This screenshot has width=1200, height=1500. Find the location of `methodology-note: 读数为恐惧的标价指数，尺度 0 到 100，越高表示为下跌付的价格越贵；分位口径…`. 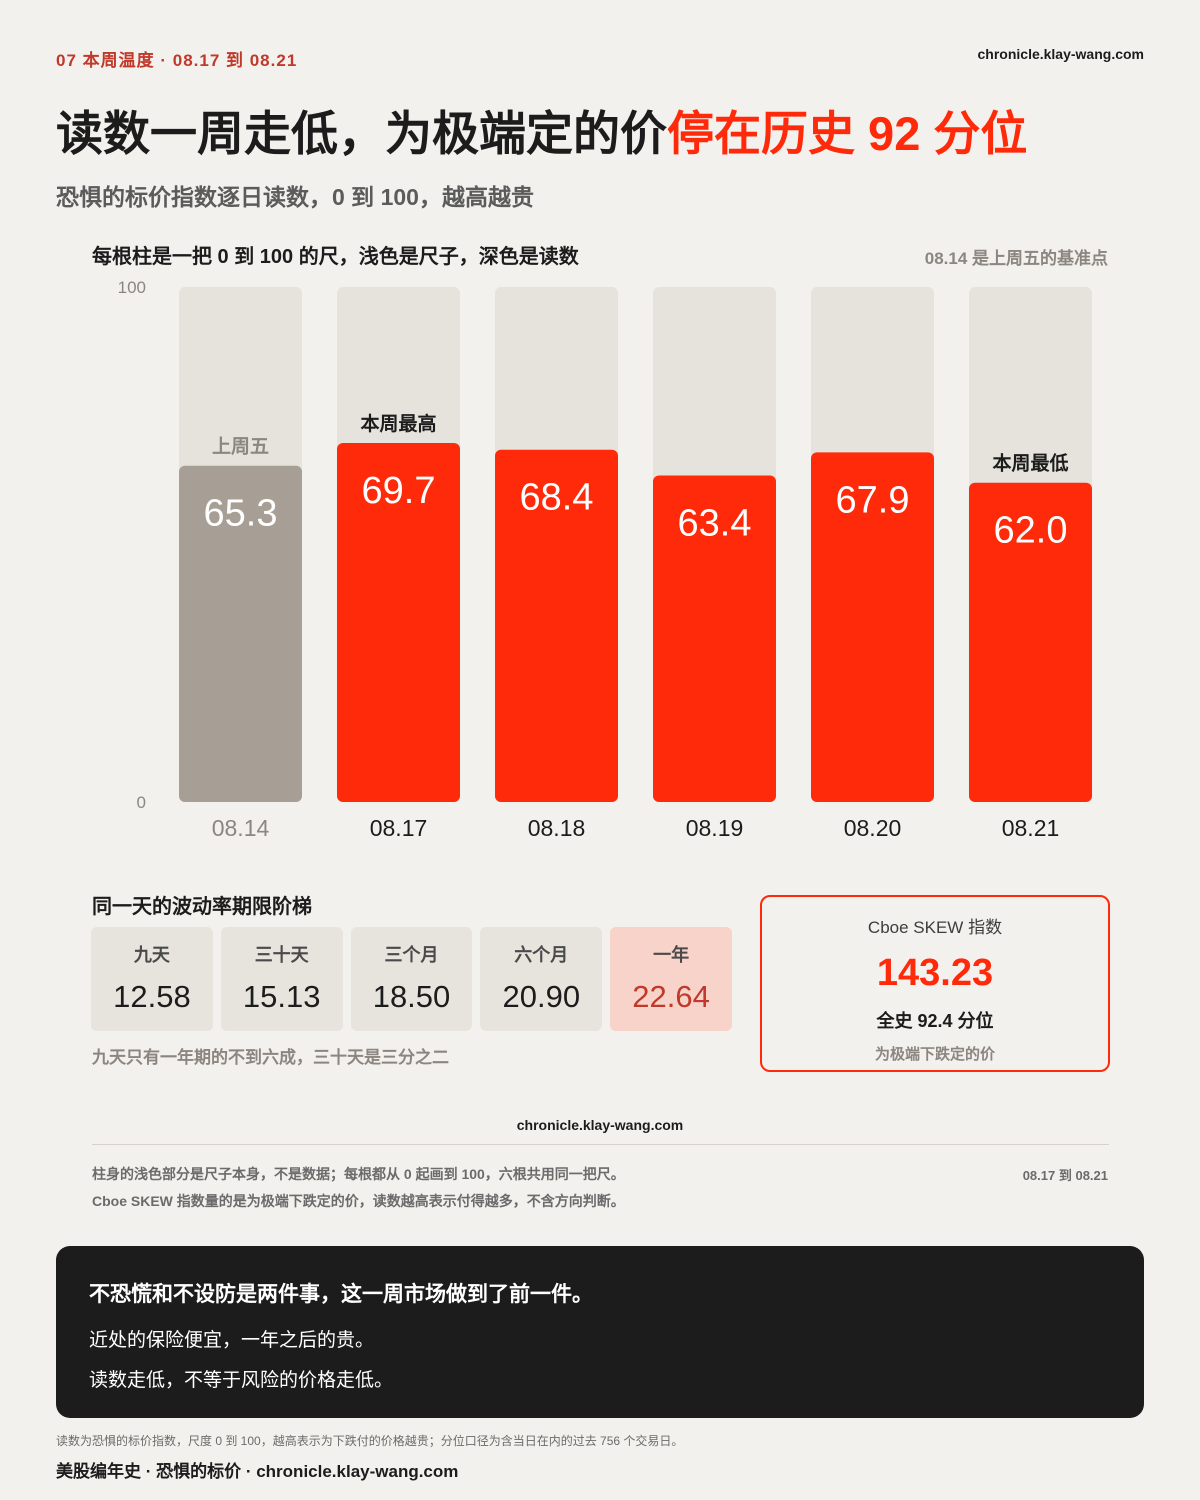

methodology-note: 读数为恐惧的标价指数，尺度 0 到 100，越高表示为下跌付的价格越贵；分位口径… is located at coordinates (370, 1441).